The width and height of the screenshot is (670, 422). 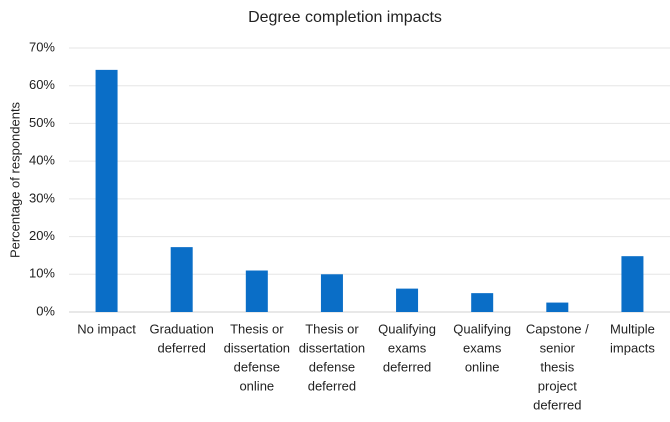 What do you see at coordinates (345, 17) in the screenshot?
I see `chart-title: Degree completion impacts` at bounding box center [345, 17].